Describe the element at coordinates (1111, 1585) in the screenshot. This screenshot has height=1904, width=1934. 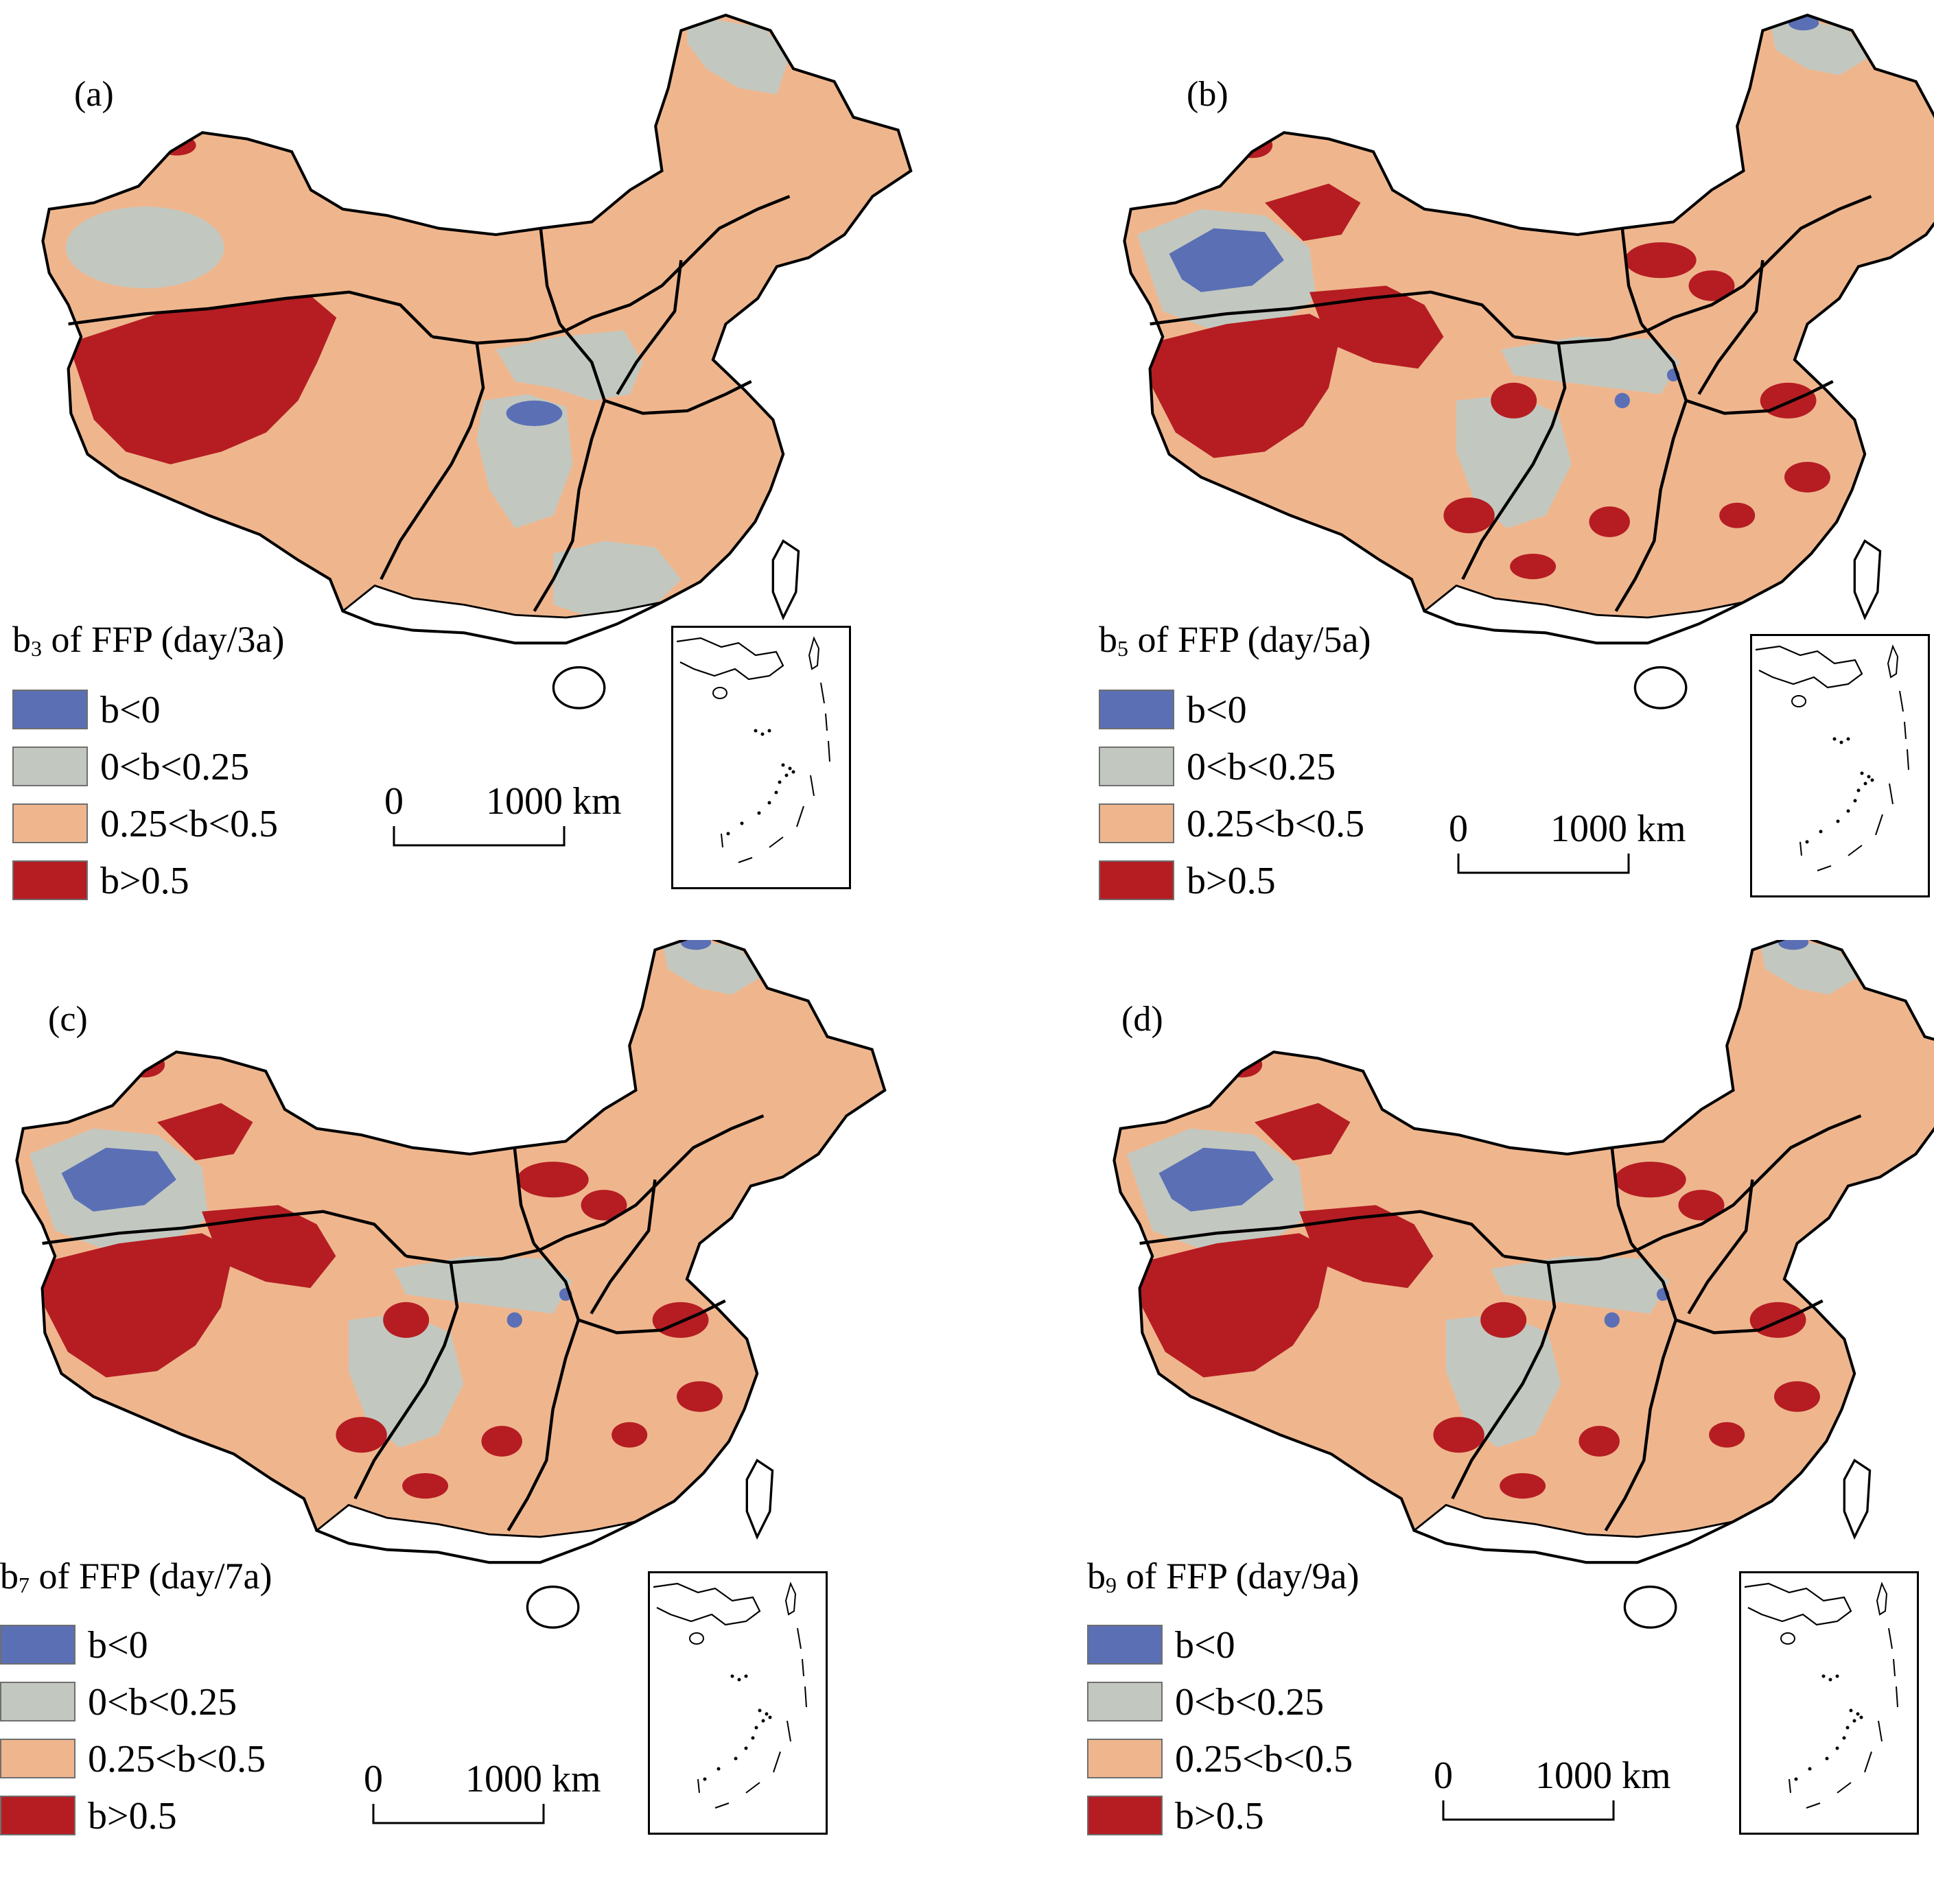
I see `legend-title-subscript: 9` at that location.